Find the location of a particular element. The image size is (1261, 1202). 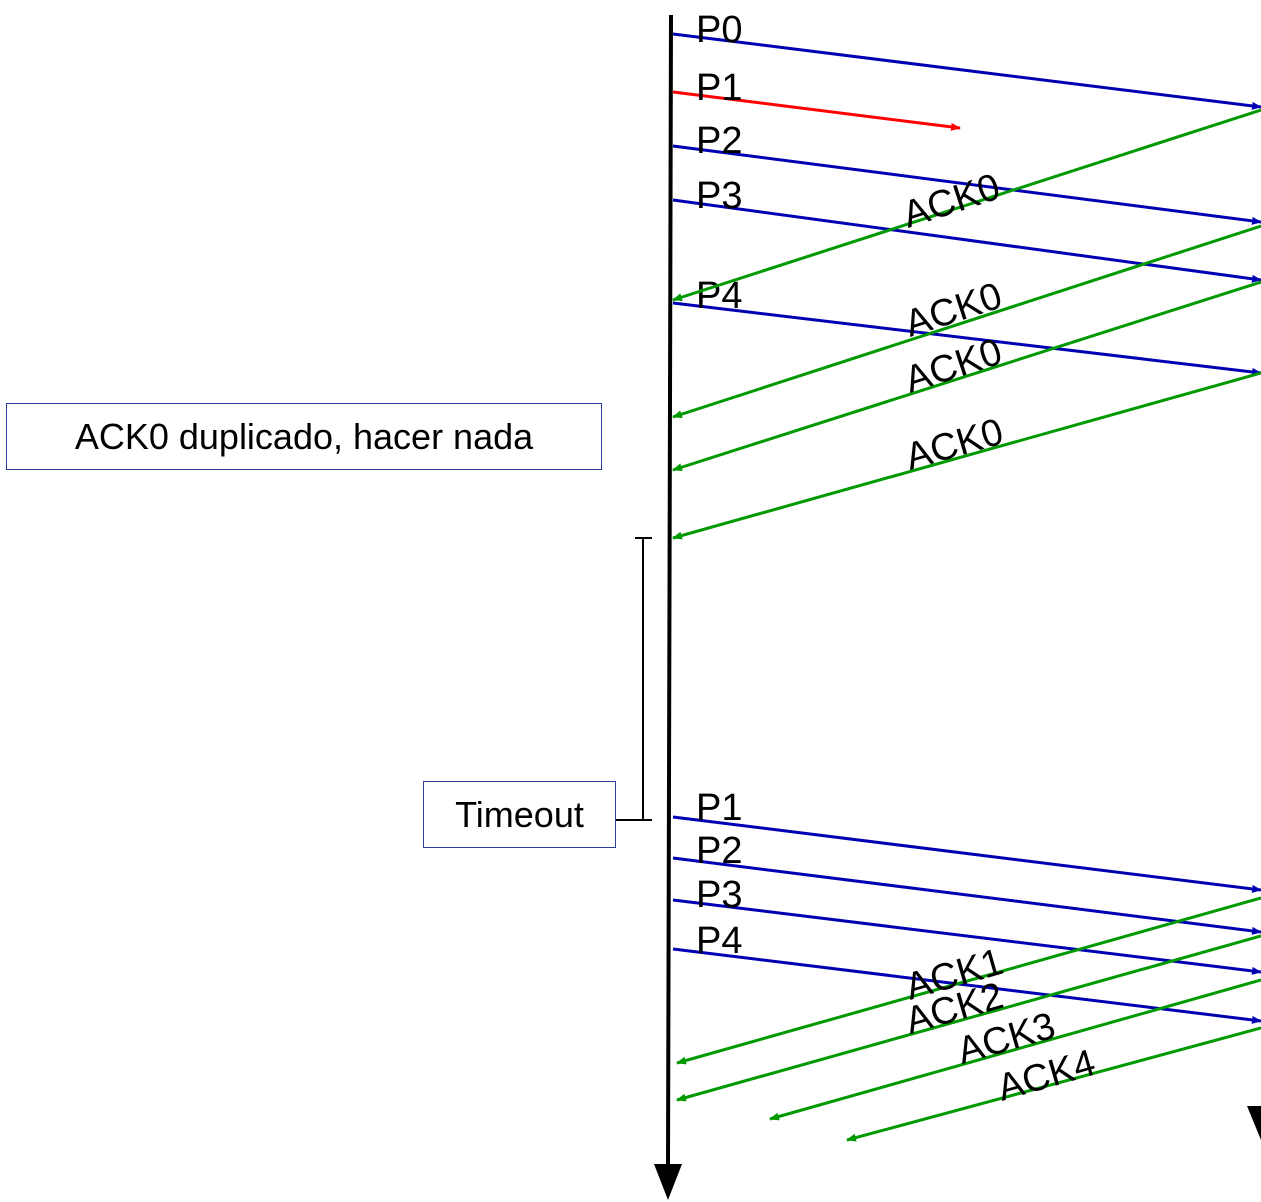

retx-packet-label-p4: P4 is located at coordinates (719, 941).